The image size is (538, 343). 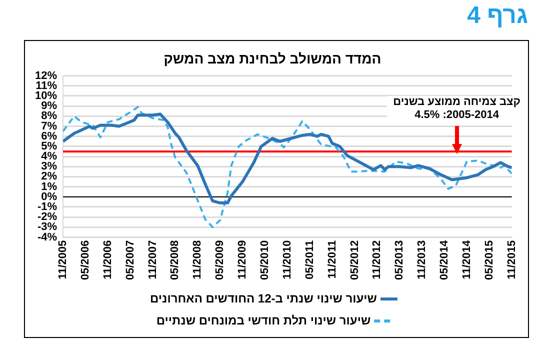 I want to click on y-tick-label: -3%, so click(x=47, y=227).